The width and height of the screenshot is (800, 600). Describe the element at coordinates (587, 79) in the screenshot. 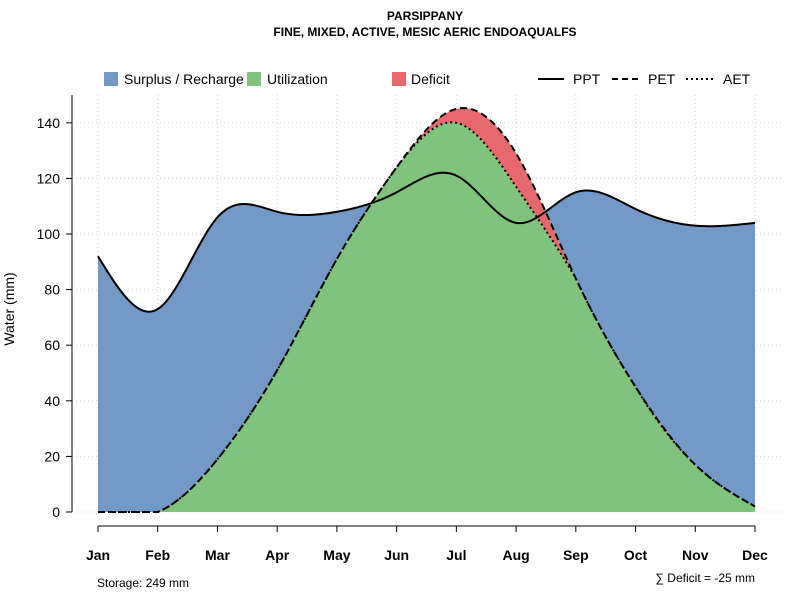

I see `legend-label-ppt: PPT` at that location.